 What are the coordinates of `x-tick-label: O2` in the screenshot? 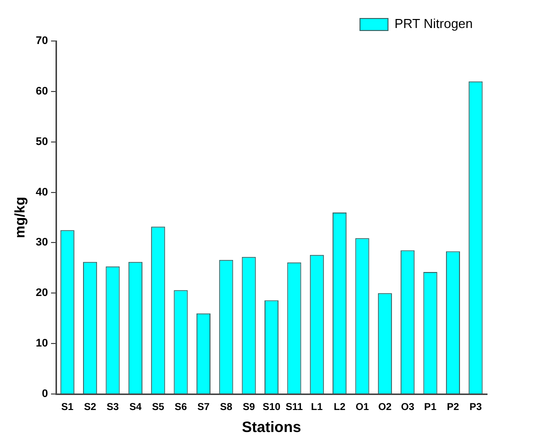 It's located at (385, 407).